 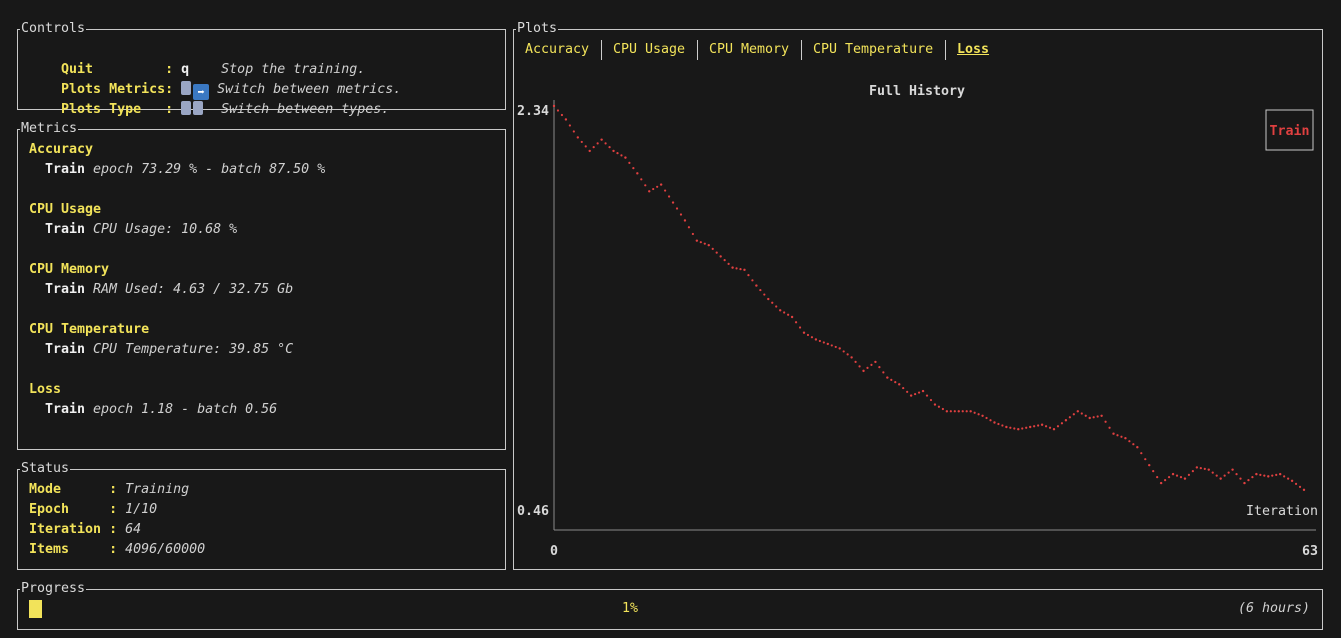 What do you see at coordinates (649, 49) in the screenshot?
I see `tab-cpu-usage: CPU Usage` at bounding box center [649, 49].